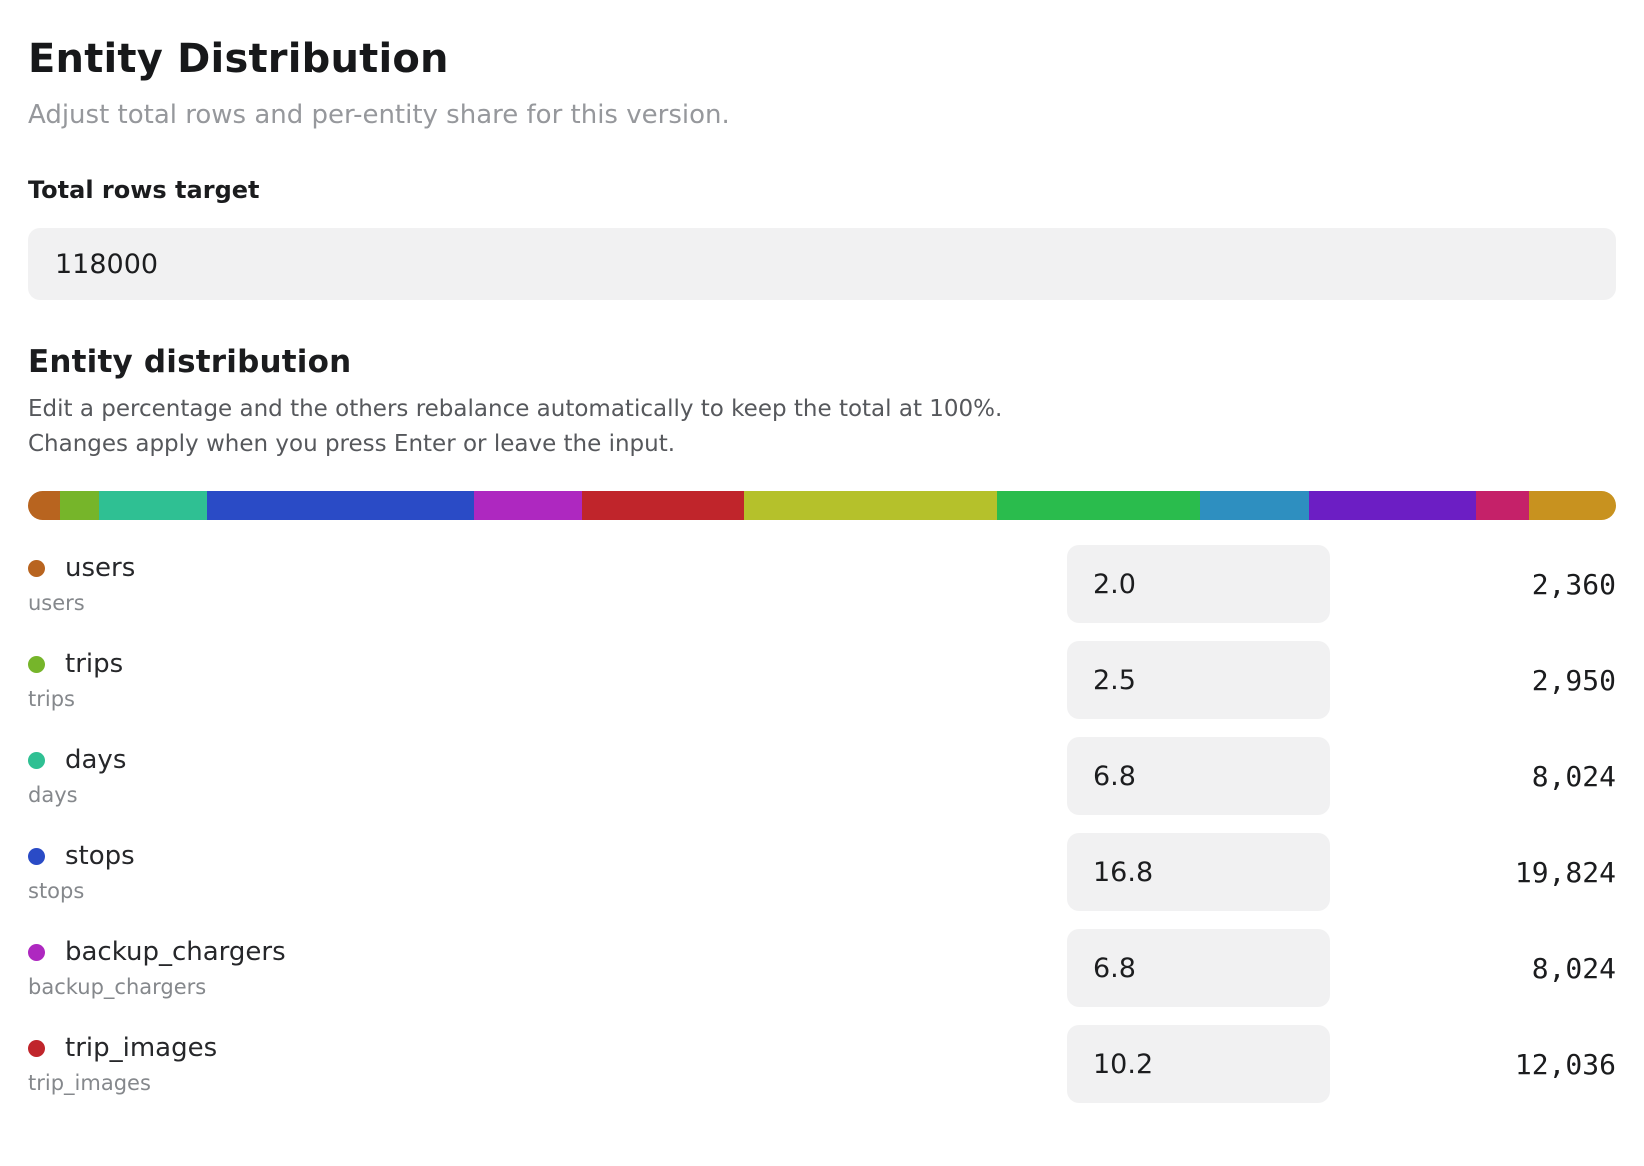  I want to click on entity-row: backup_chargers backup_chargers 8,024, so click(822, 968).